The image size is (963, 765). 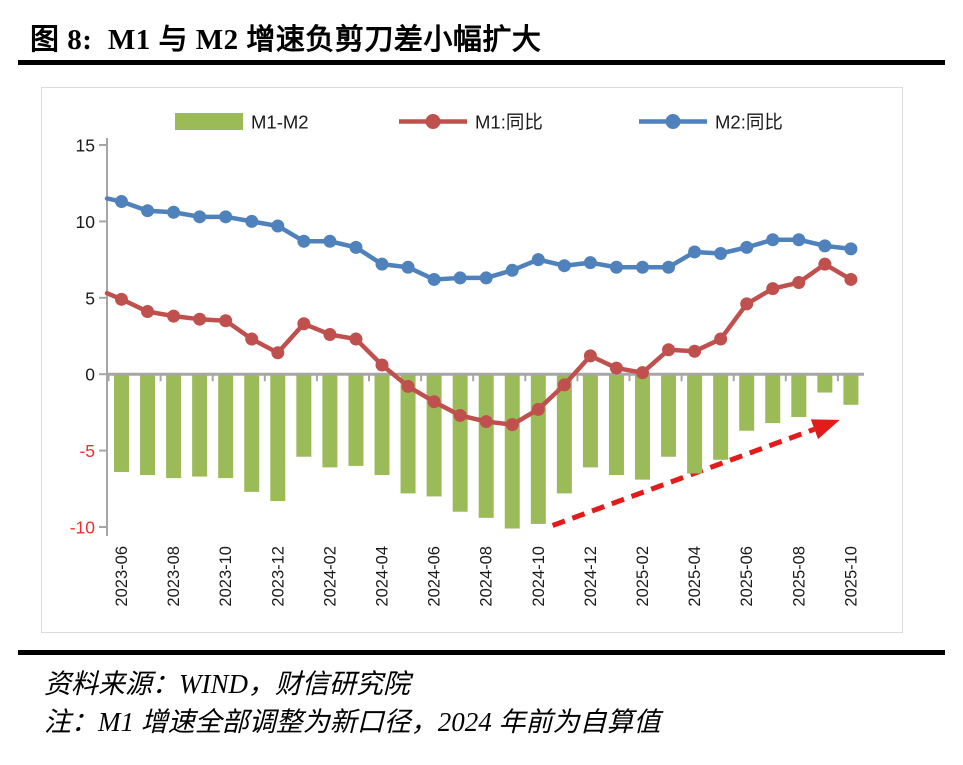 What do you see at coordinates (304, 241) in the screenshot?
I see `point-M2:同比-2024-01` at bounding box center [304, 241].